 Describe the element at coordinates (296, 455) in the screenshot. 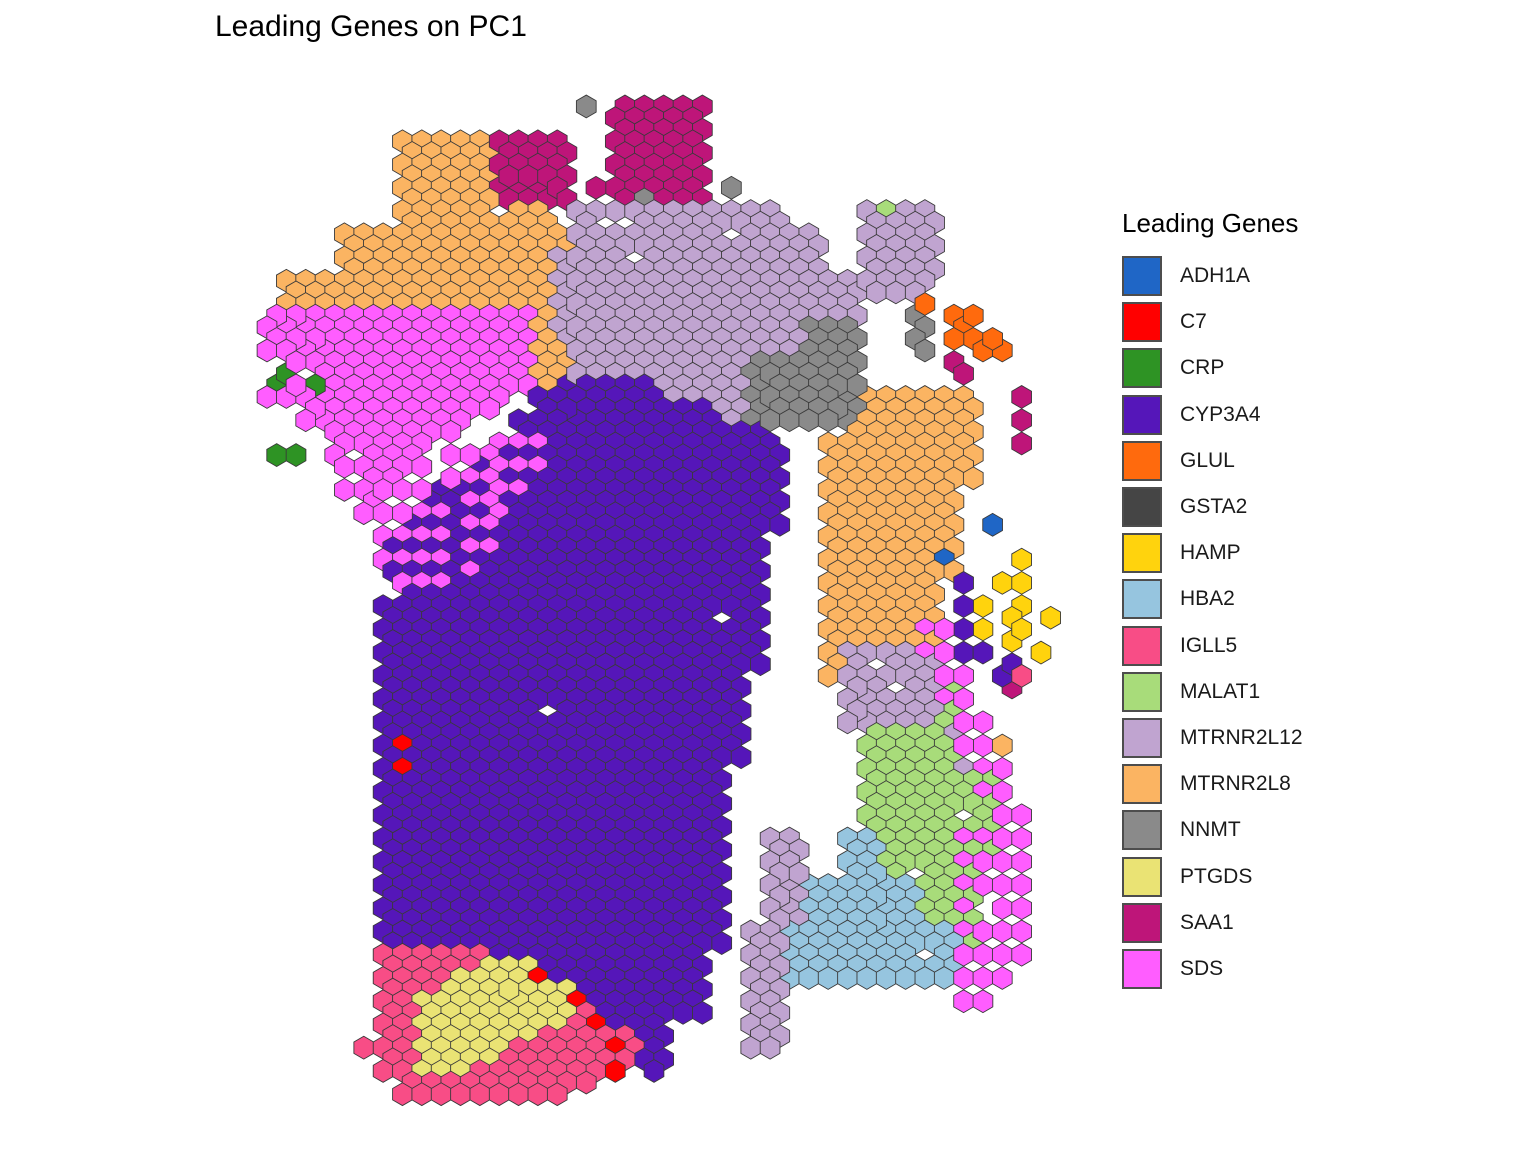

I see `hex-spot-crp` at that location.